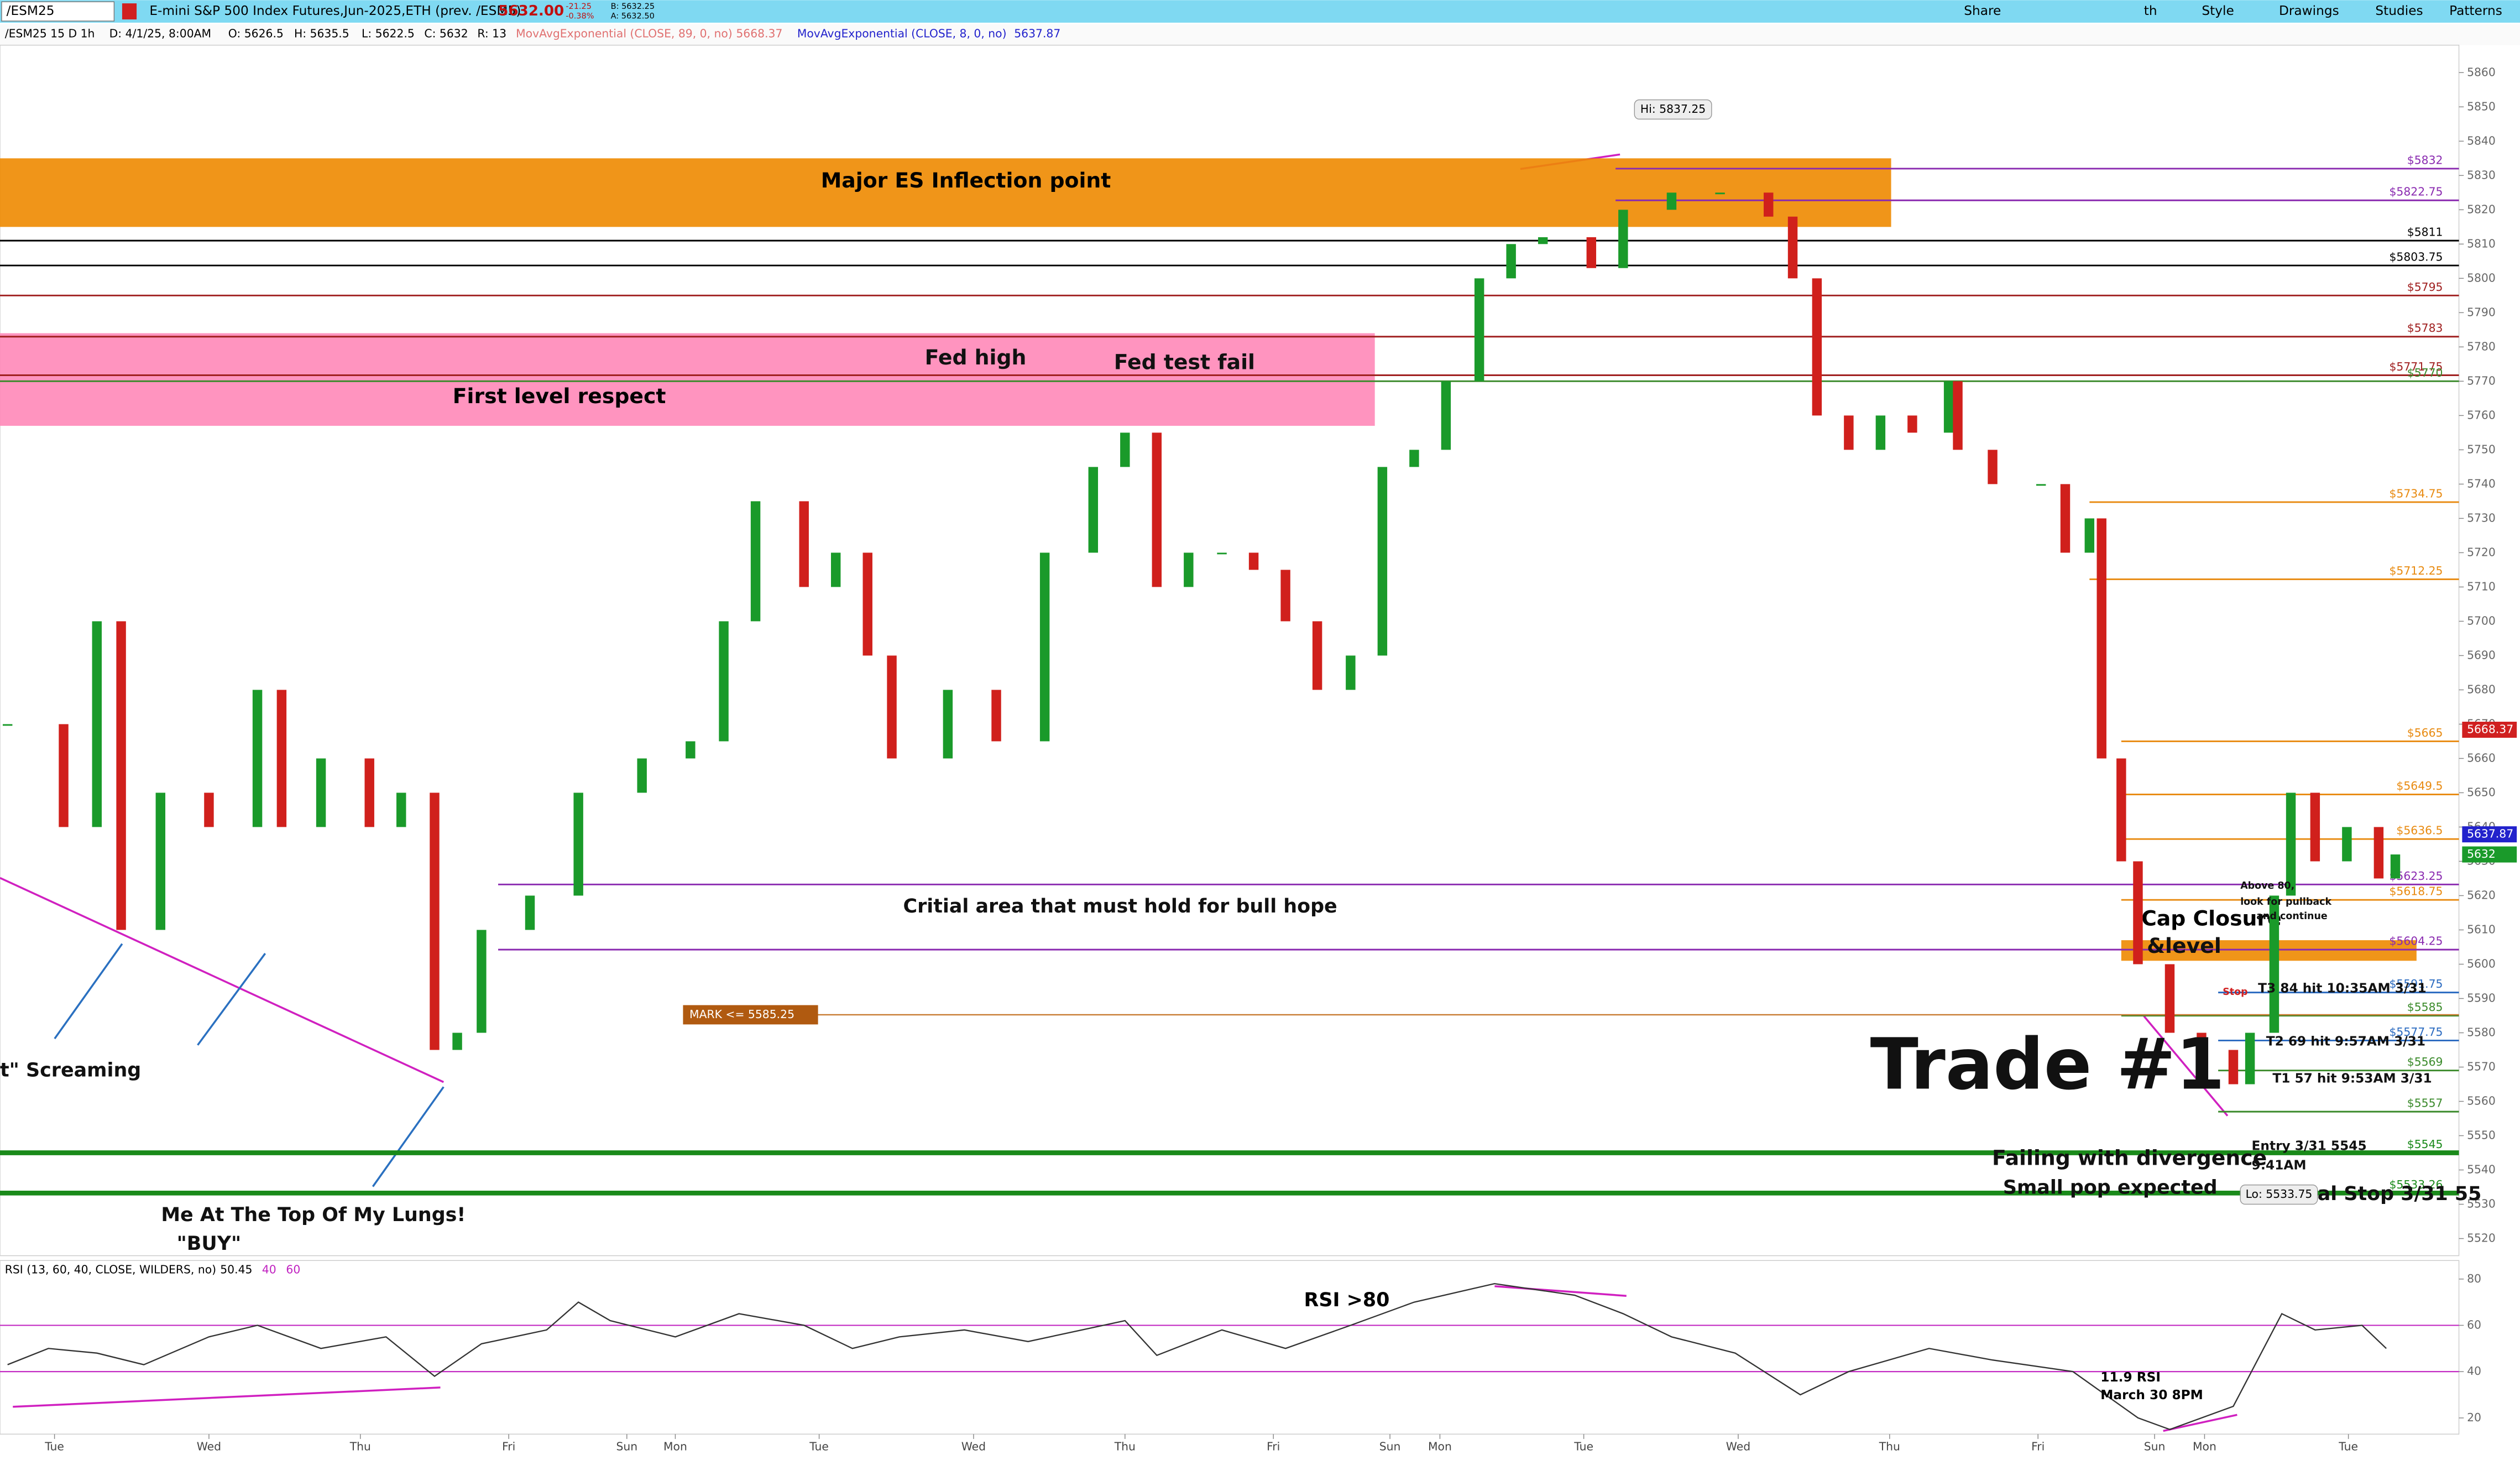  Describe the element at coordinates (2267, 885) in the screenshot. I see `annotation: Above 80,` at that location.